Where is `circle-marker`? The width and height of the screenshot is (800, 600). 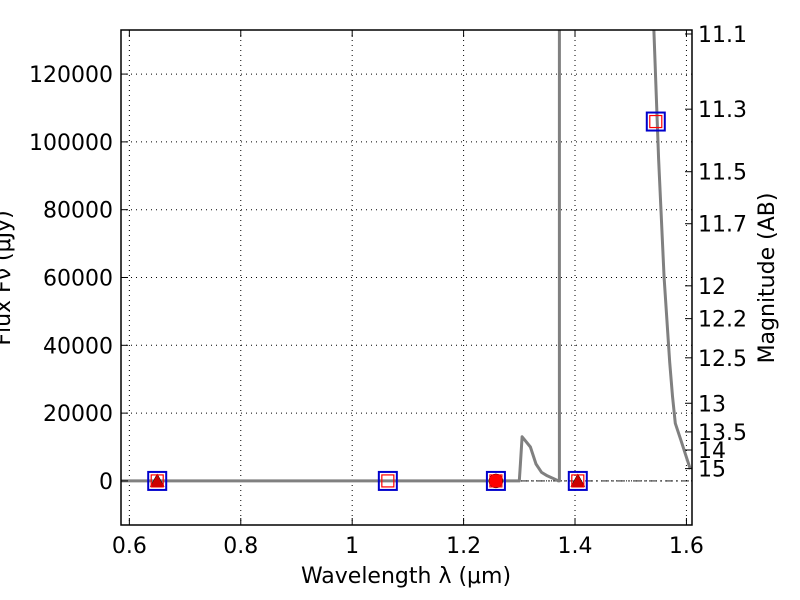
circle-marker is located at coordinates (496, 481).